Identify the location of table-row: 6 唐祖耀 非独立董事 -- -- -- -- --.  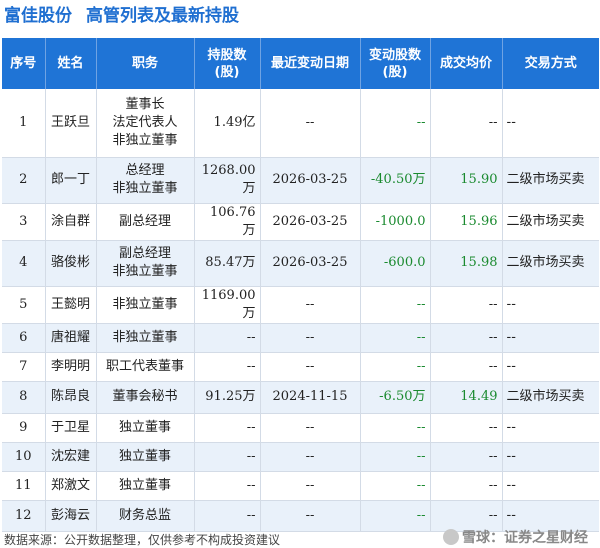
(300, 338).